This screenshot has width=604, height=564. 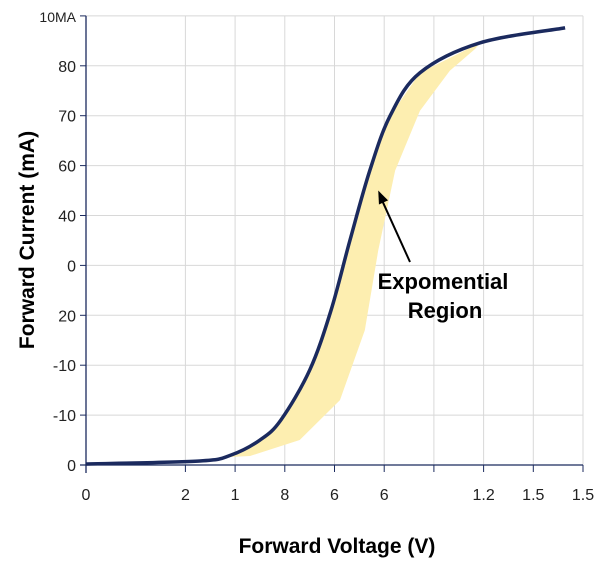 What do you see at coordinates (383, 197) in the screenshot?
I see `annotation-arrowhead` at bounding box center [383, 197].